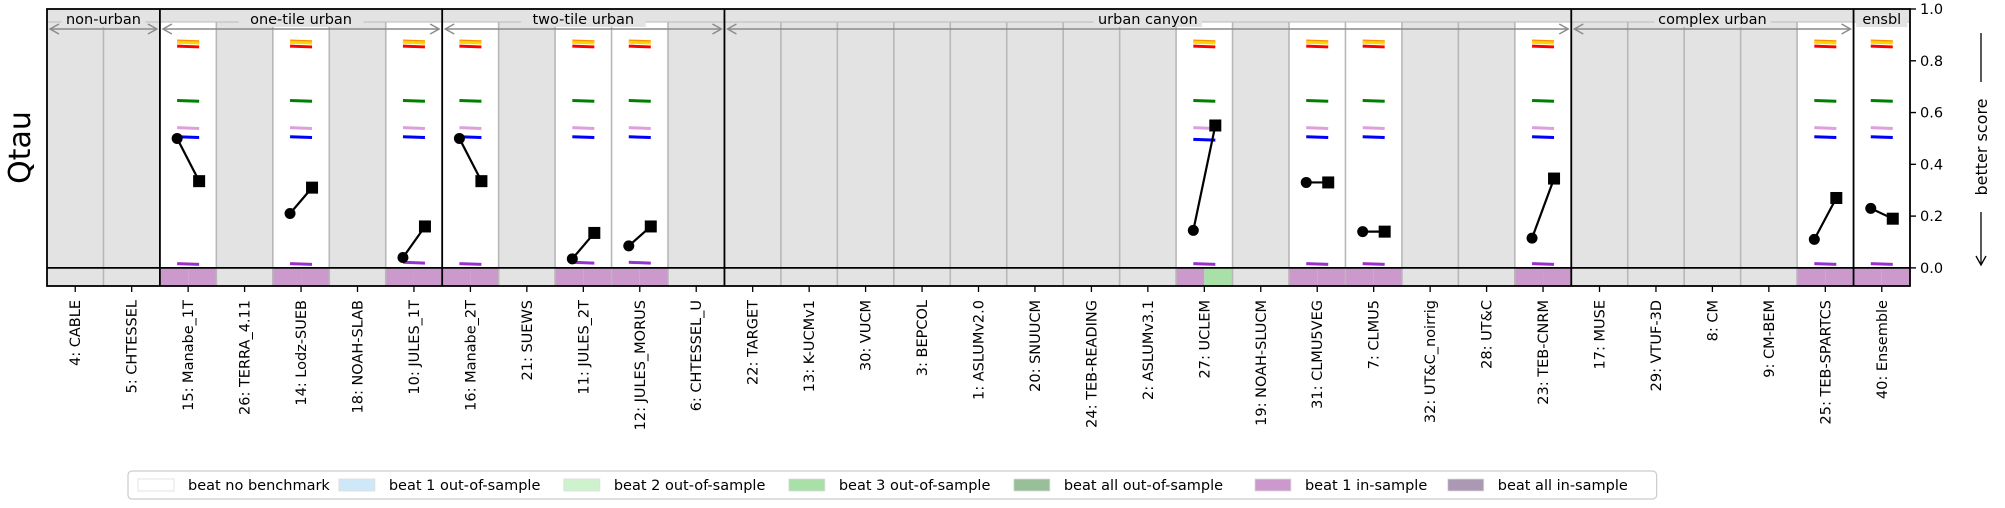 The width and height of the screenshot is (2005, 508). I want to click on legend-label: beat all out-of-sample, so click(1143, 486).